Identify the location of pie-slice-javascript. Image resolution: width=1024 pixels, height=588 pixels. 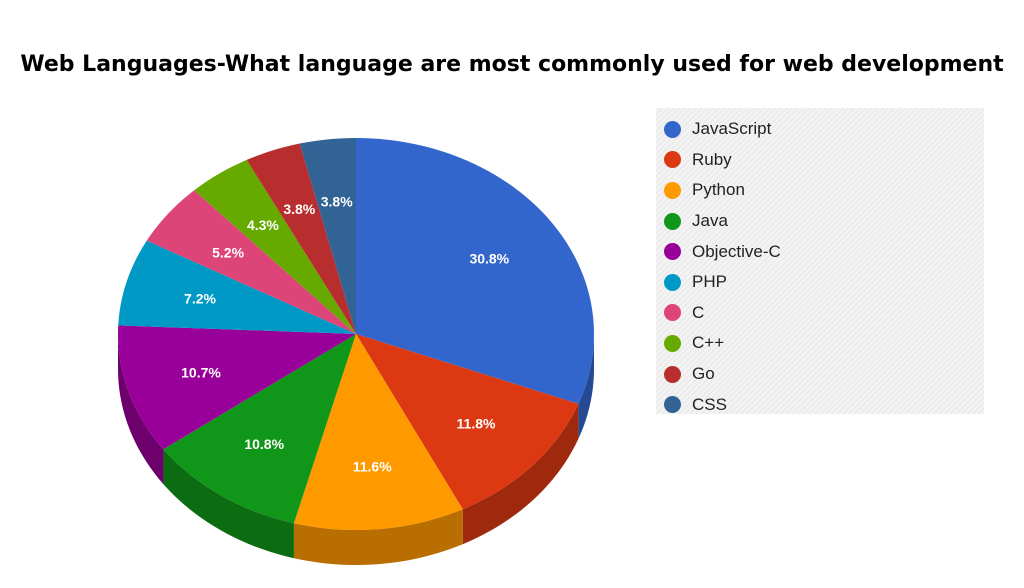
(475, 271).